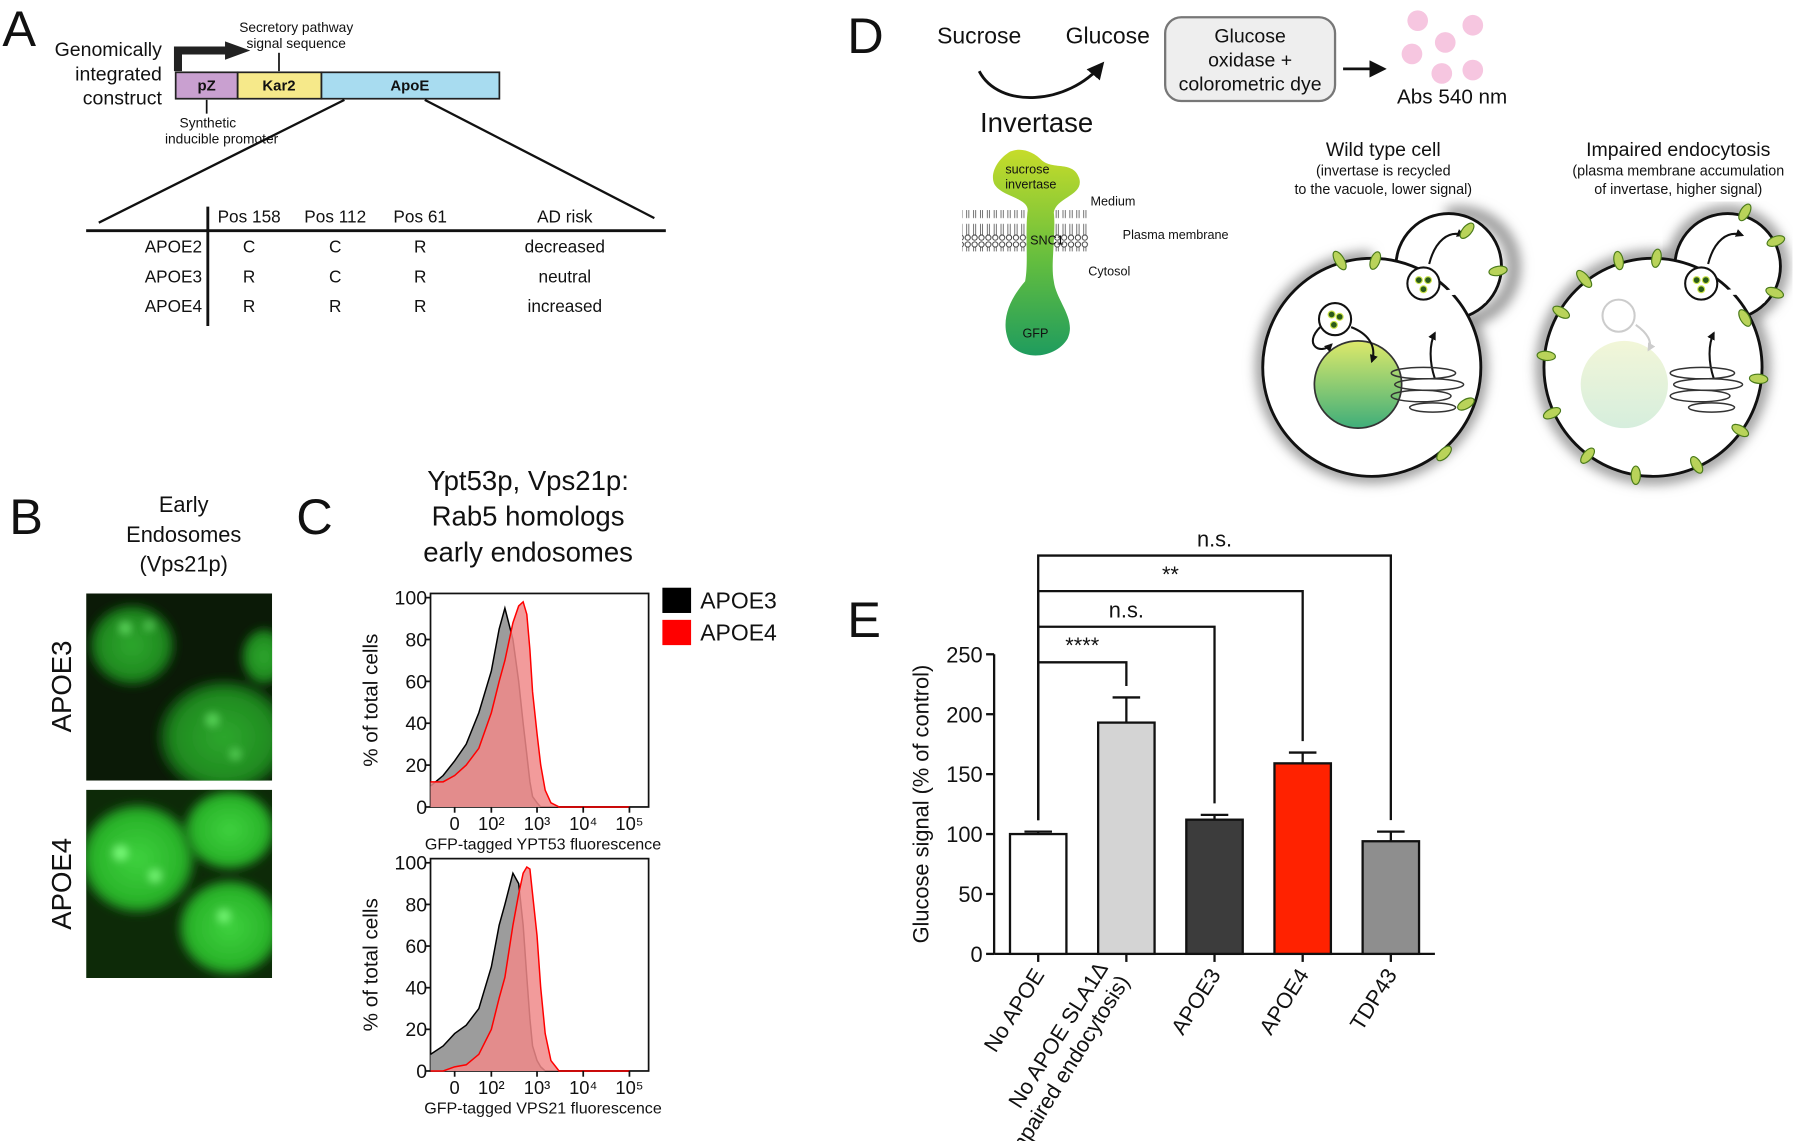 The image size is (1800, 1141). Describe the element at coordinates (179, 883) in the screenshot. I see `micrograph` at that location.